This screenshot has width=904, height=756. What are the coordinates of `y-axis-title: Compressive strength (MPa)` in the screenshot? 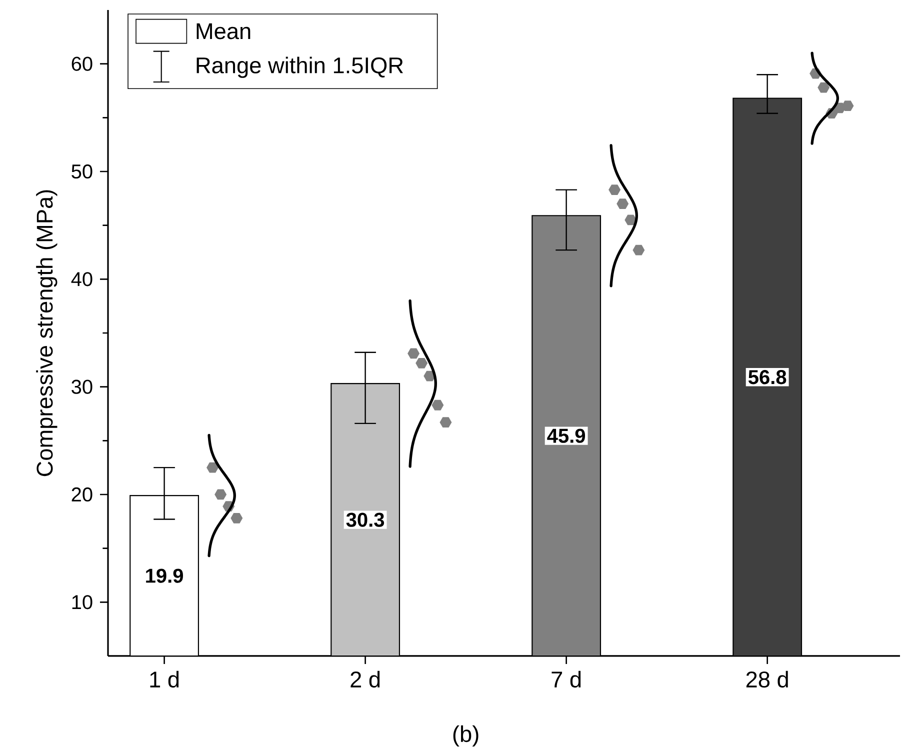 It's located at (47, 333).